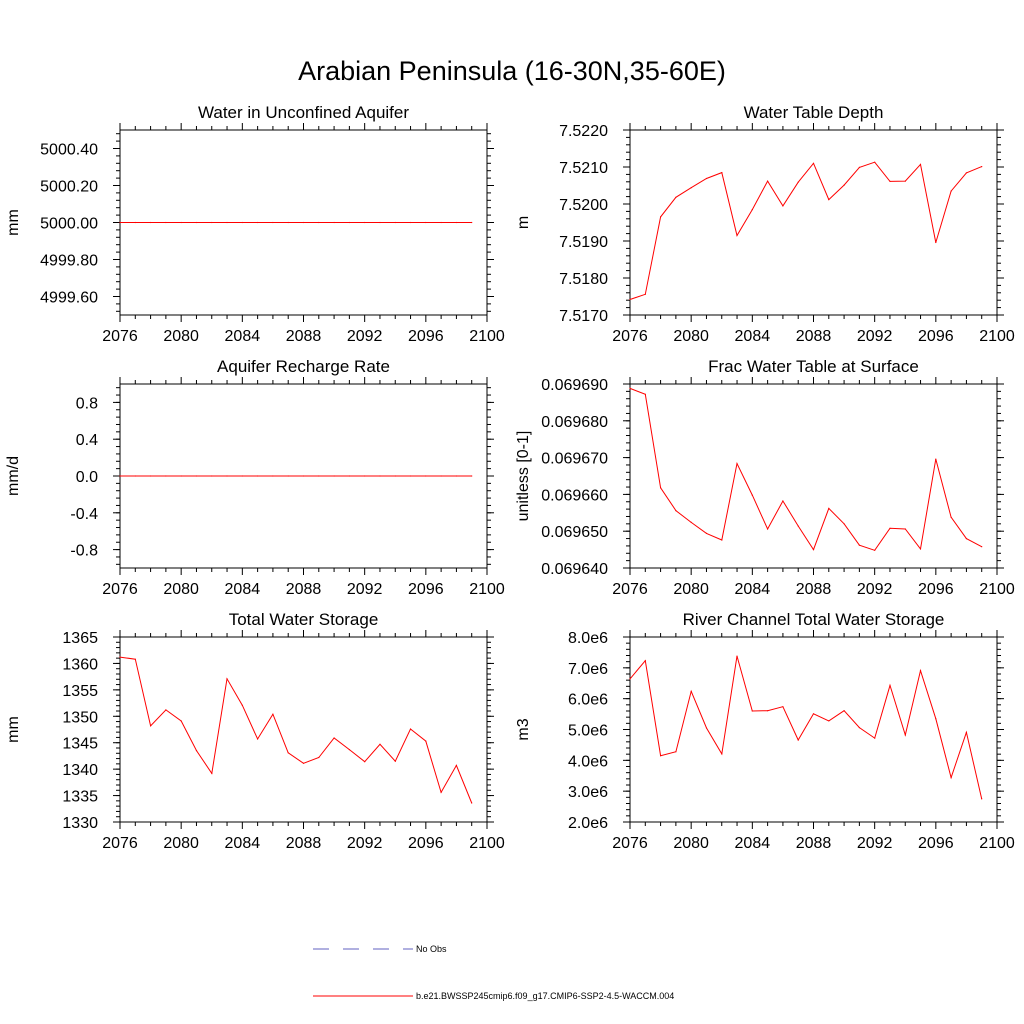 This screenshot has height=1024, width=1024. What do you see at coordinates (365, 843) in the screenshot?
I see `x-tick-label: 2092` at bounding box center [365, 843].